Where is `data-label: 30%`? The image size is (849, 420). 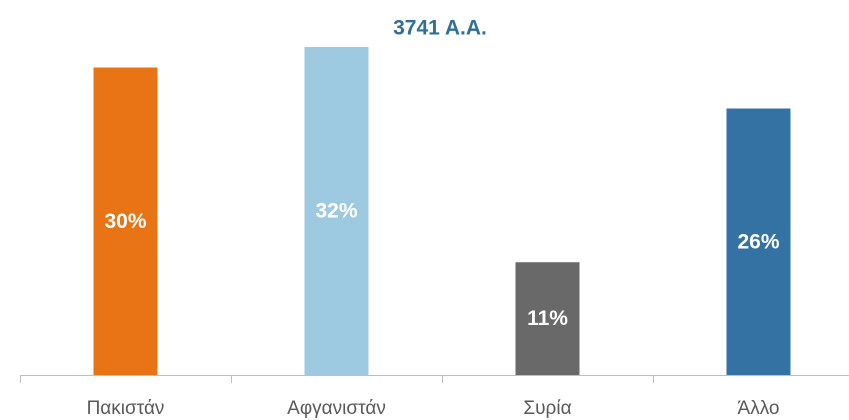 data-label: 30% is located at coordinates (125, 221).